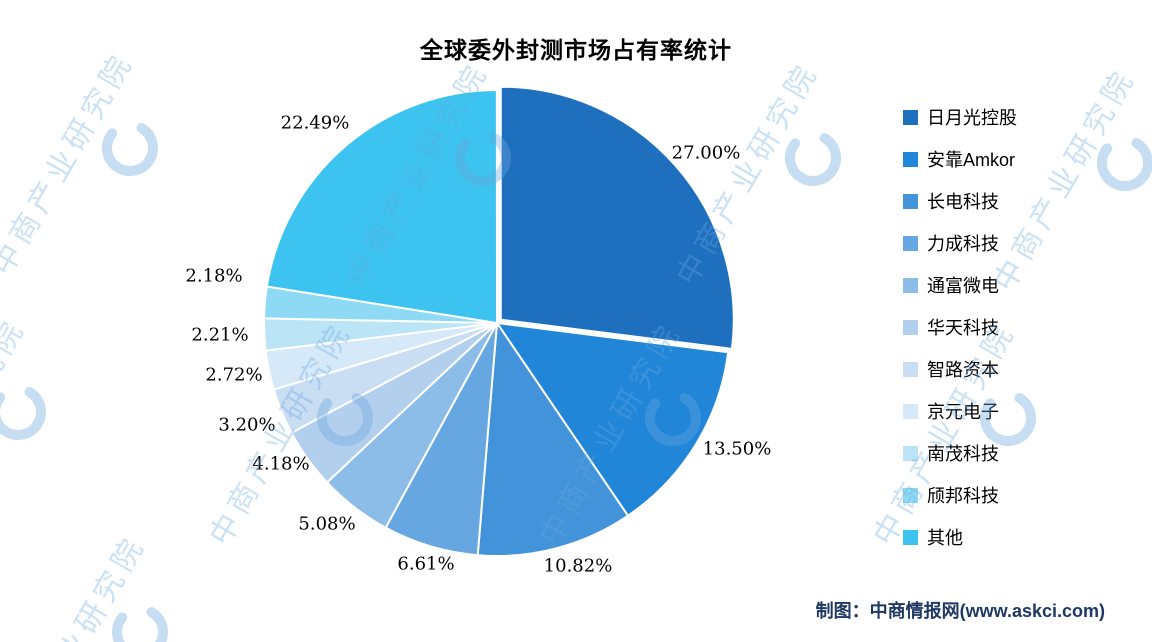 The image size is (1152, 642). I want to click on slice-label-7: 2.72%, so click(234, 375).